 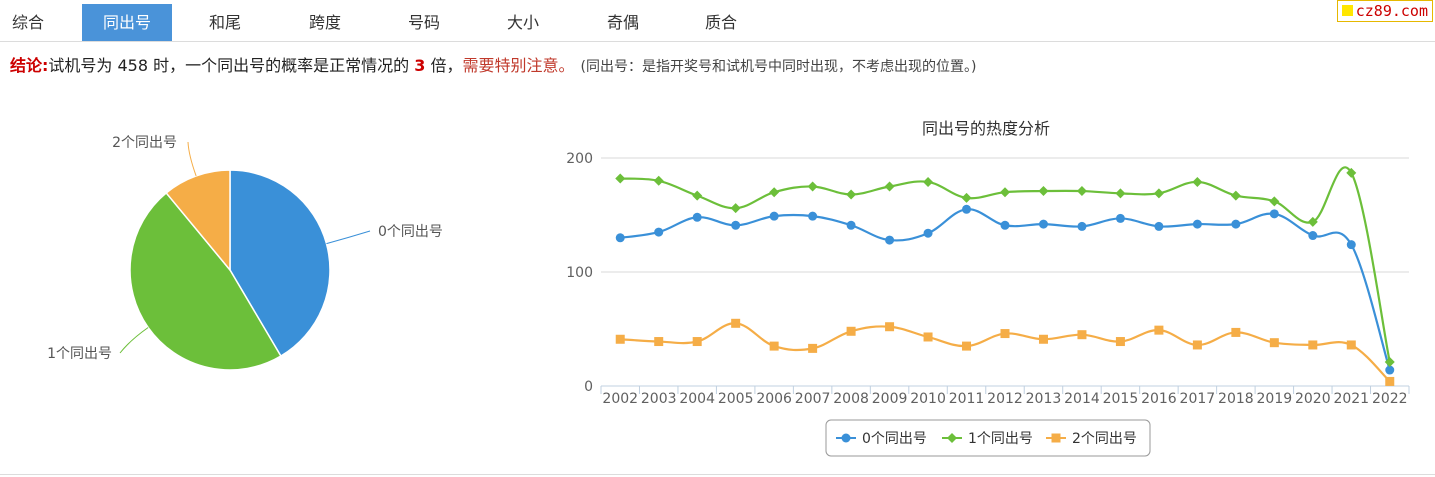 What do you see at coordinates (1159, 399) in the screenshot?
I see `x-tick-label-14: 2016` at bounding box center [1159, 399].